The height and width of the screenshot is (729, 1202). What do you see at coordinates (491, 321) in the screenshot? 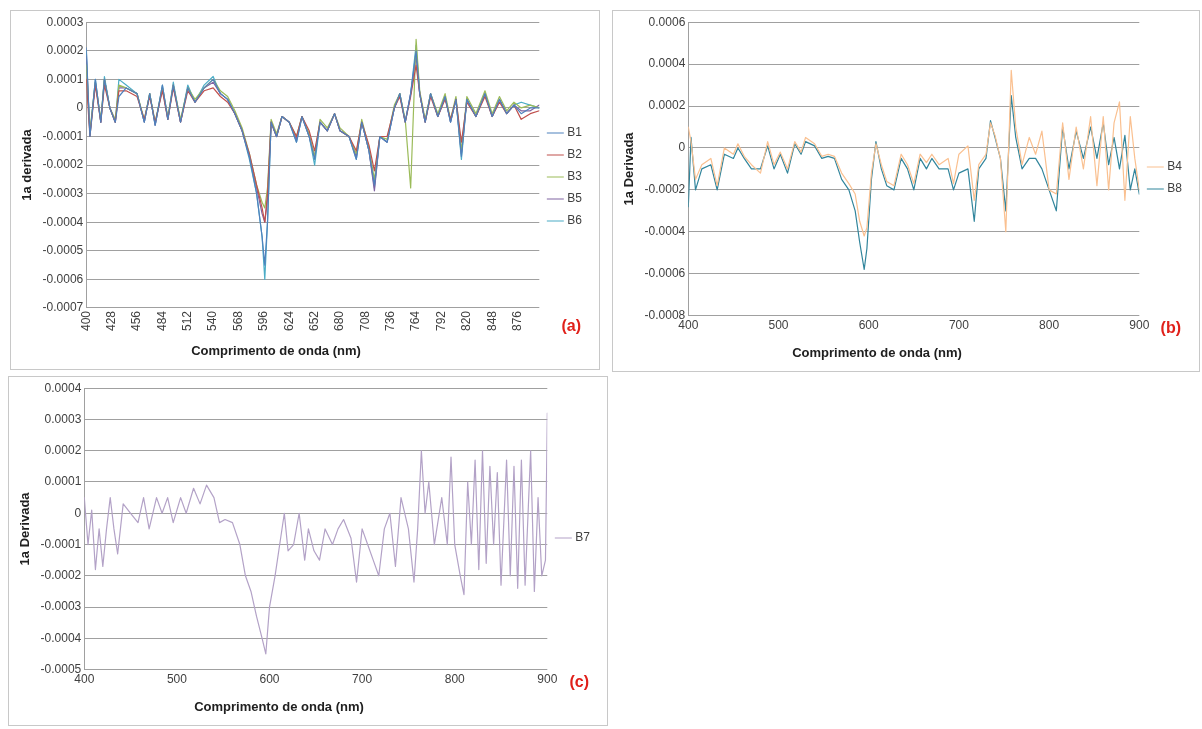
I see `x-tick-label: 848` at bounding box center [491, 321].